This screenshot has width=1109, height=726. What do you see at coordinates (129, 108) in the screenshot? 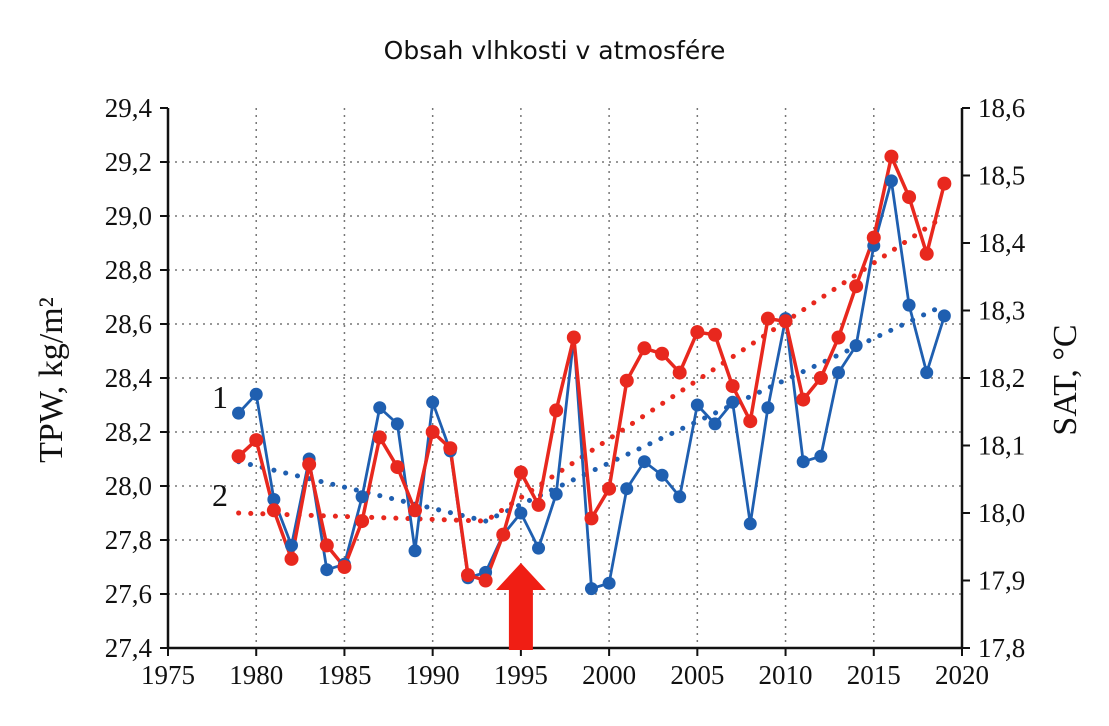
I see `y-left-tick-label: 29,4` at bounding box center [129, 108].